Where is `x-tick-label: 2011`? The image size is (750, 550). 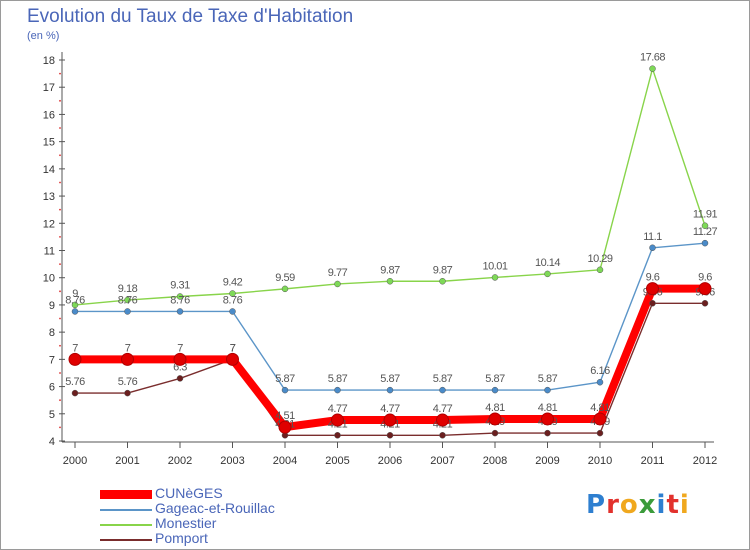
x-tick-label: 2011 is located at coordinates (653, 461).